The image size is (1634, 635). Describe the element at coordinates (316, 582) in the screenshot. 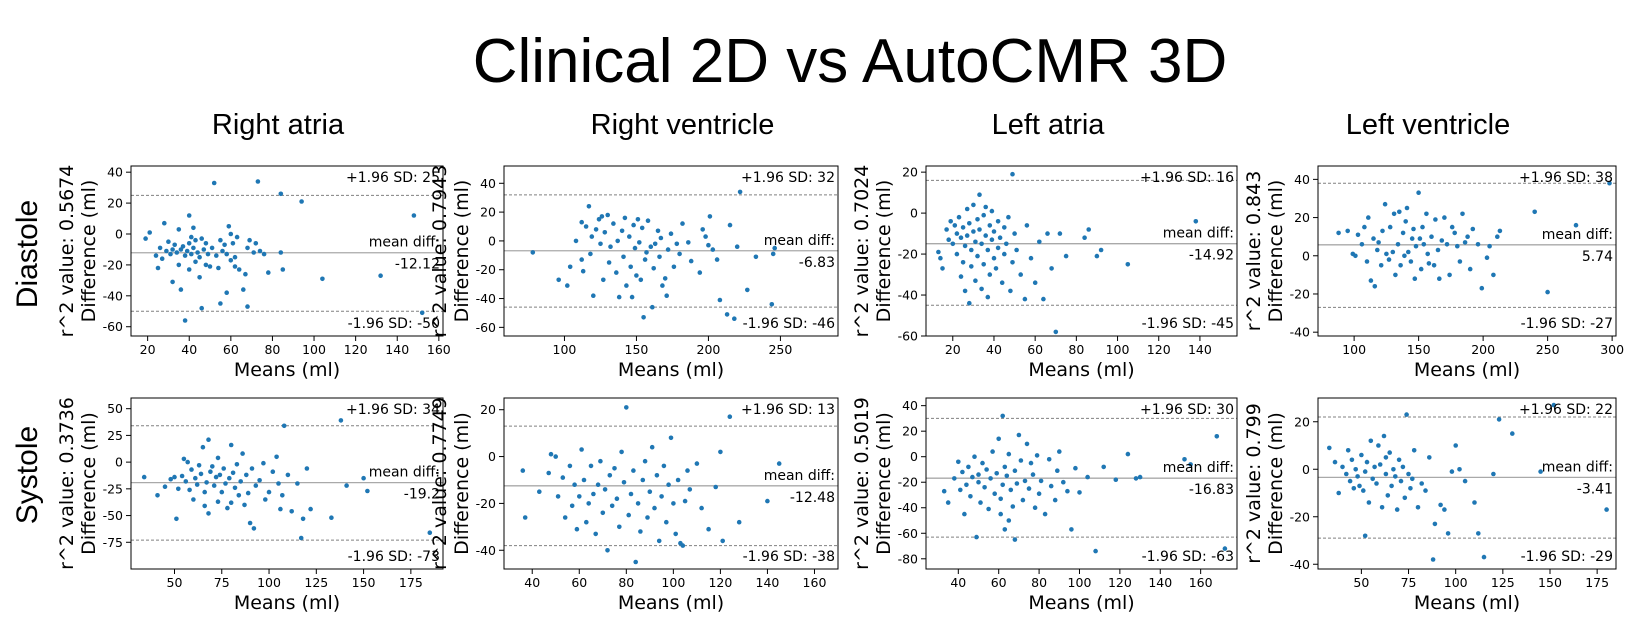

I see `x-tick-label: 125` at that location.